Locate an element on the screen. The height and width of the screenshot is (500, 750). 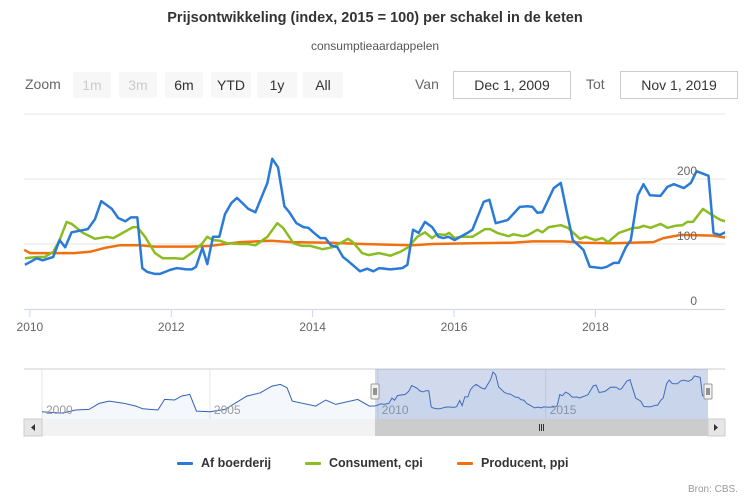
zoom-label: Zoom is located at coordinates (43, 84).